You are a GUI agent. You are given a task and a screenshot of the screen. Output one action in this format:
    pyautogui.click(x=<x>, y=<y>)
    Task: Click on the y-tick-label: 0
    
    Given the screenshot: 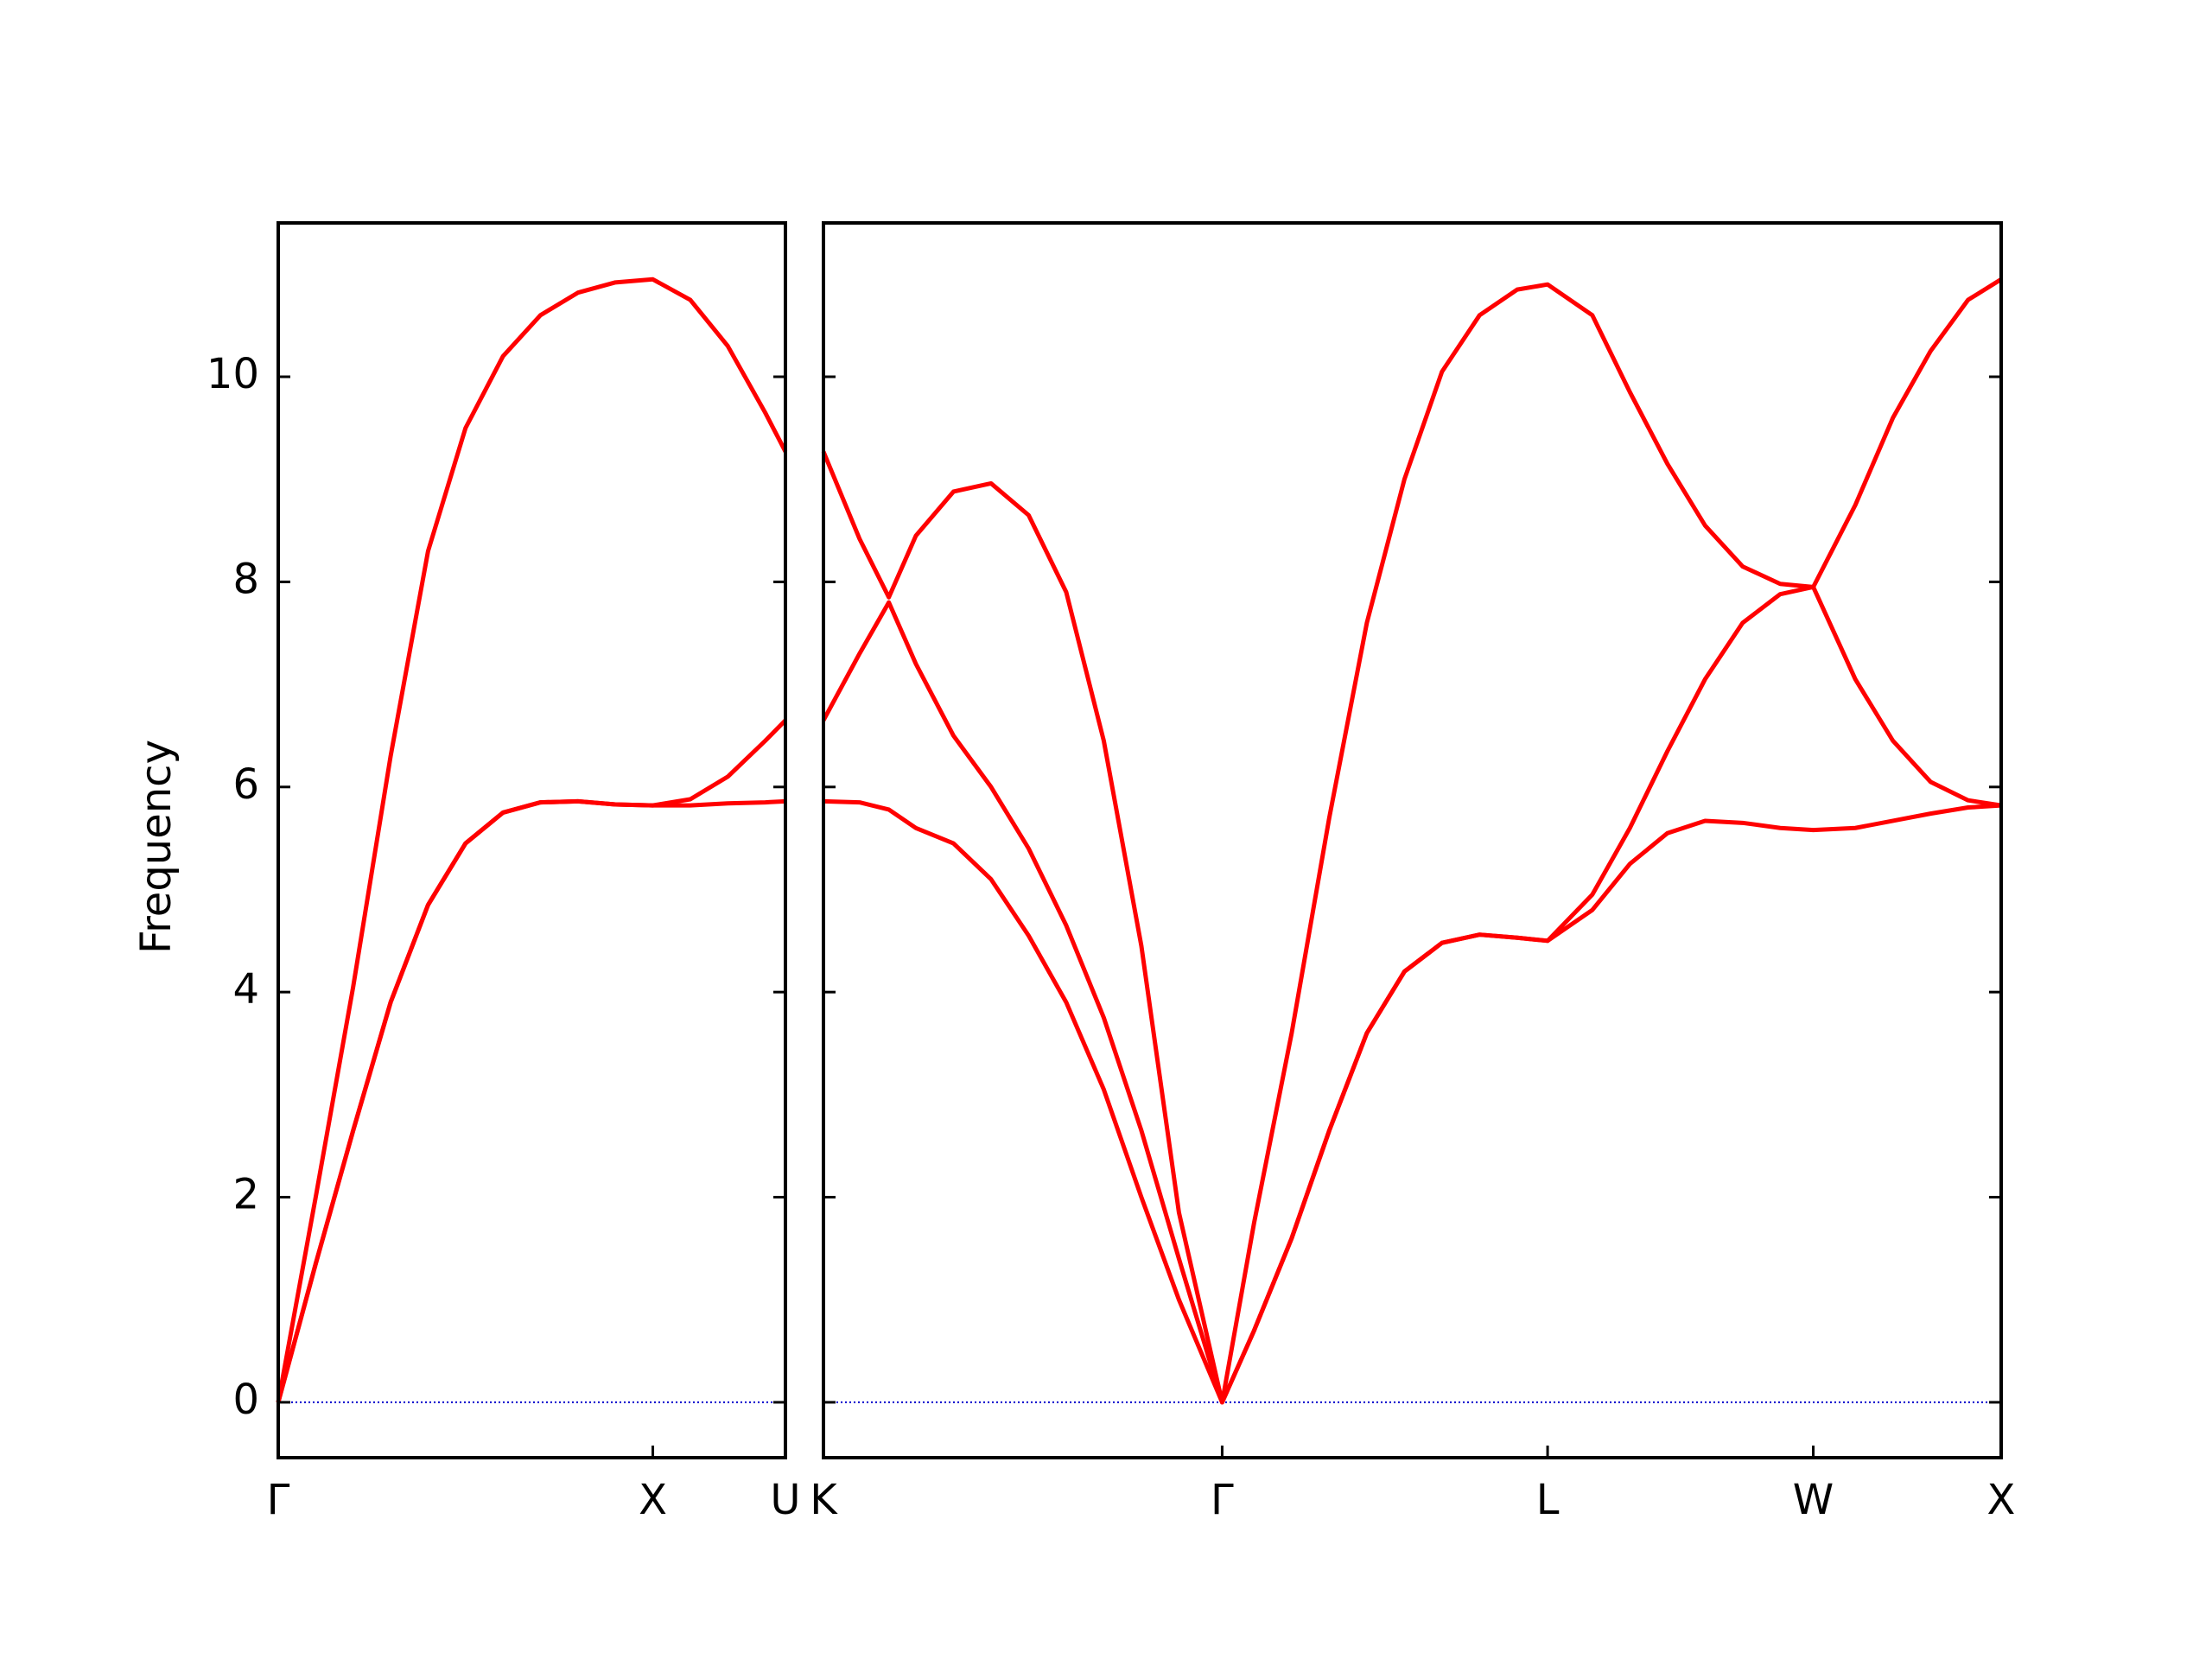 What is the action you would take?
    pyautogui.click(x=245, y=1400)
    